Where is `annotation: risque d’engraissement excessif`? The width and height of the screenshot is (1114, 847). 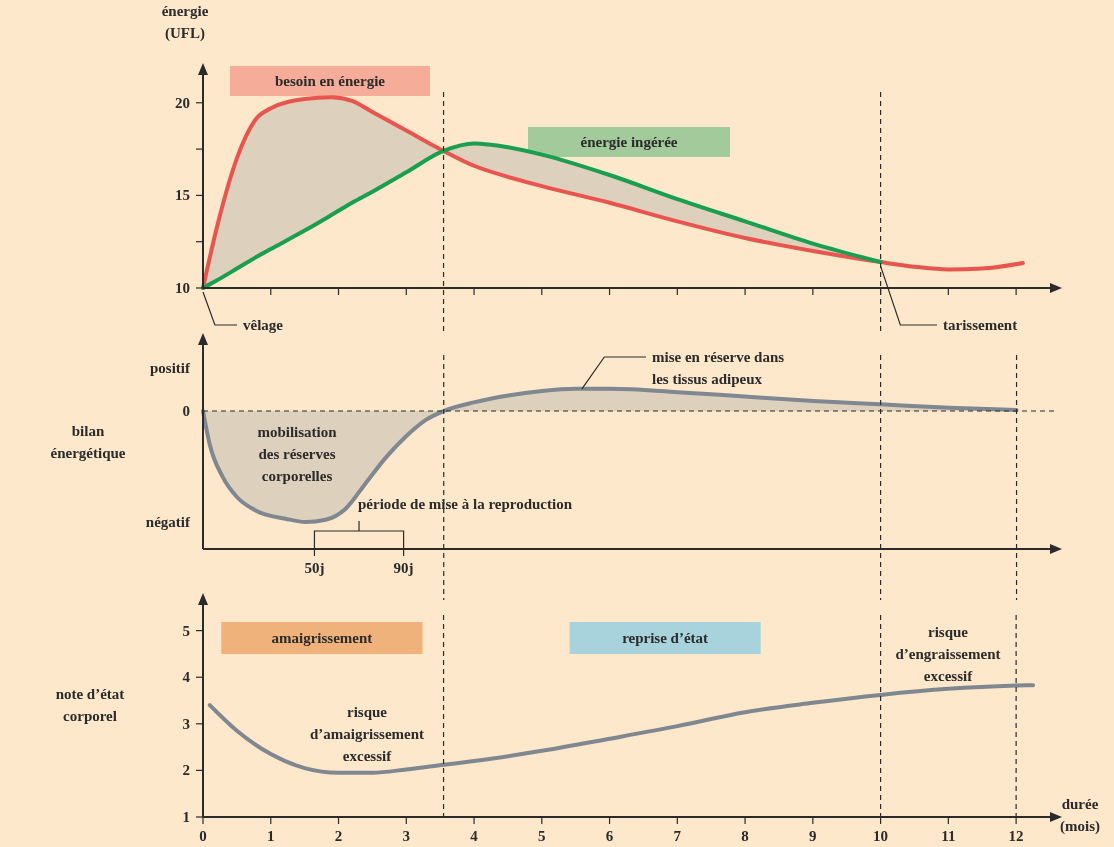
annotation: risque d’engraissement excessif is located at coordinates (948, 654).